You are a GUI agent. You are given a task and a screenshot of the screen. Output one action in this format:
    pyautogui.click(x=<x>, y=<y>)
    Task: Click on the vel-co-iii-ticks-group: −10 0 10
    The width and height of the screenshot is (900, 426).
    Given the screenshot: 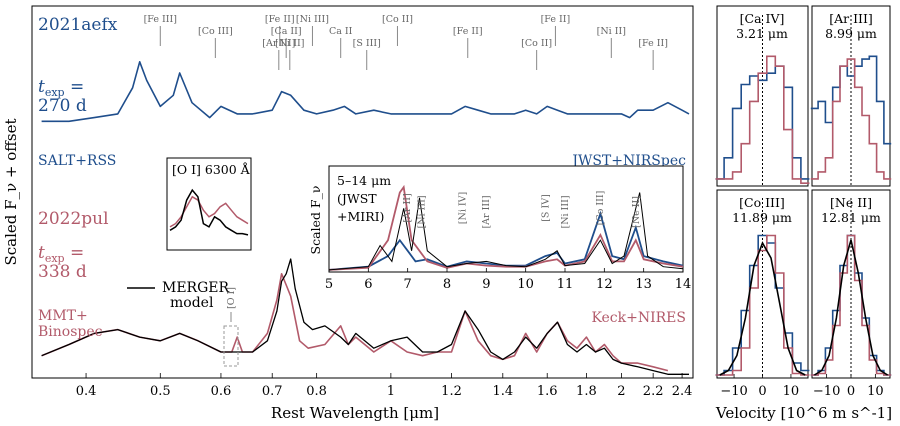 What is the action you would take?
    pyautogui.click(x=759, y=386)
    